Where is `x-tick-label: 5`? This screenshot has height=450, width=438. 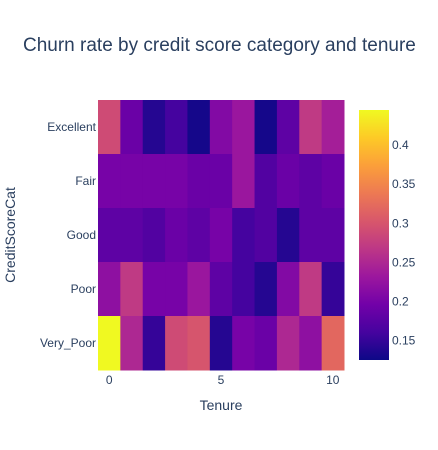 x-tick-label: 5 is located at coordinates (221, 380).